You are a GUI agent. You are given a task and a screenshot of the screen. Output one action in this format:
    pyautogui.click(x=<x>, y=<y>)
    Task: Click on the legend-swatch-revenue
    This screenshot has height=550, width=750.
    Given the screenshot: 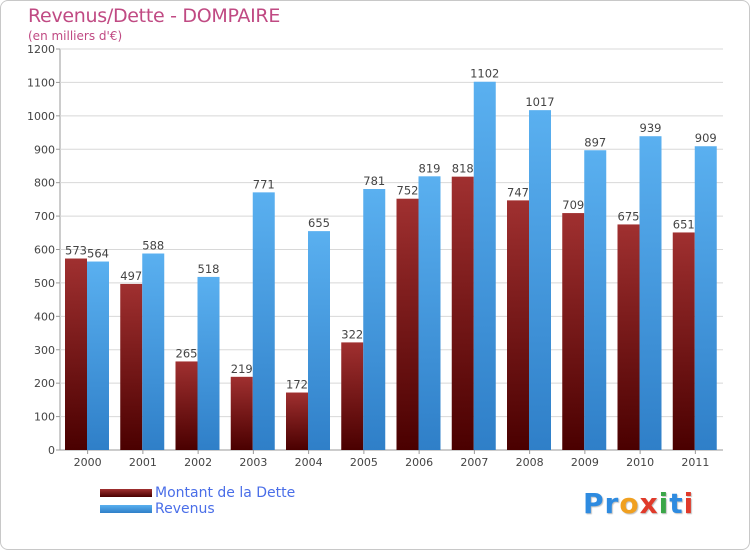 What is the action you would take?
    pyautogui.click(x=126, y=509)
    